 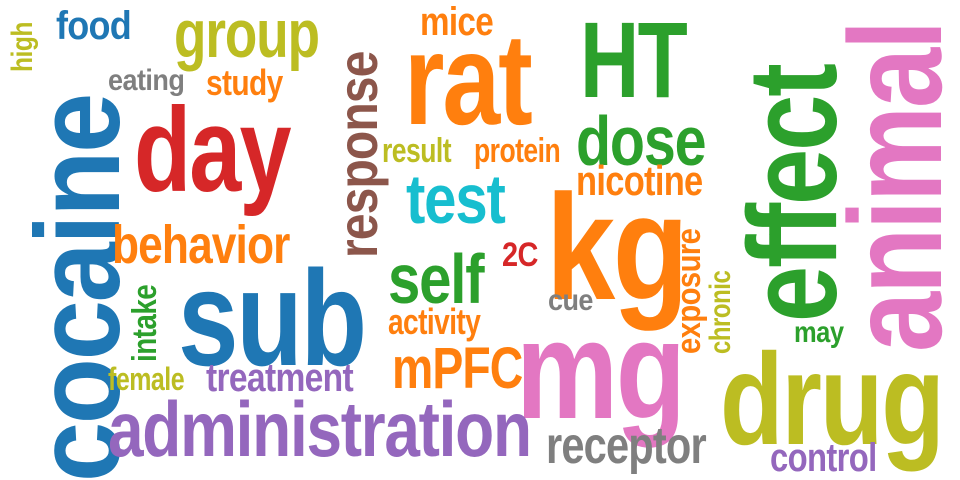 I want to click on word-eating: eating, so click(x=146, y=80).